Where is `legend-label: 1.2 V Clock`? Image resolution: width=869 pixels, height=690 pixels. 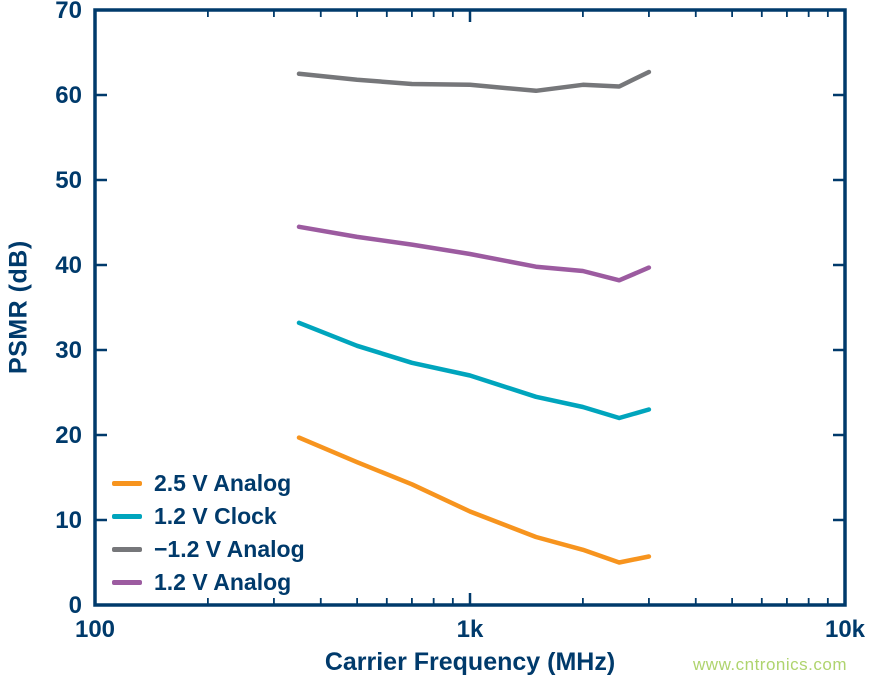 legend-label: 1.2 V Clock is located at coordinates (215, 515).